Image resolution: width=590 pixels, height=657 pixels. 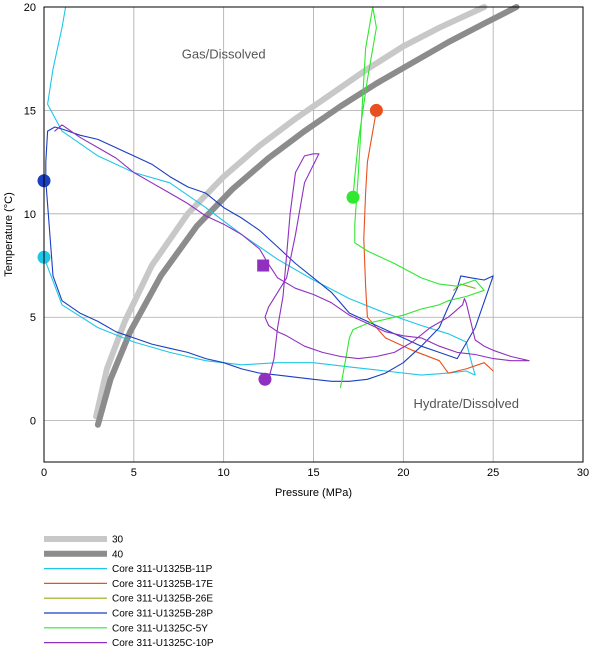 I want to click on legend-label-core-311-u1325b-11p: Core 311-U1325B-11P, so click(x=162, y=569).